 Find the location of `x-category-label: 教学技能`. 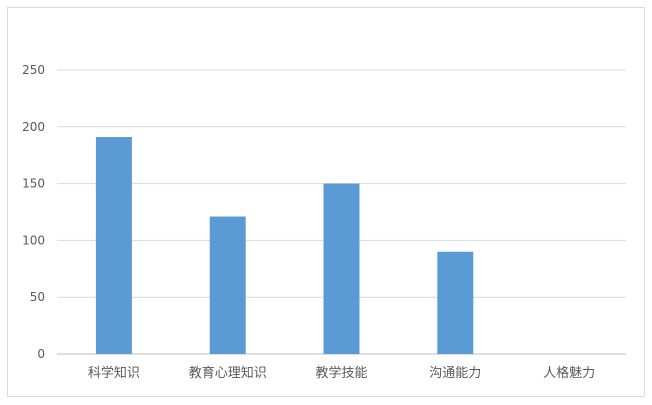

x-category-label: 教学技能 is located at coordinates (341, 373).